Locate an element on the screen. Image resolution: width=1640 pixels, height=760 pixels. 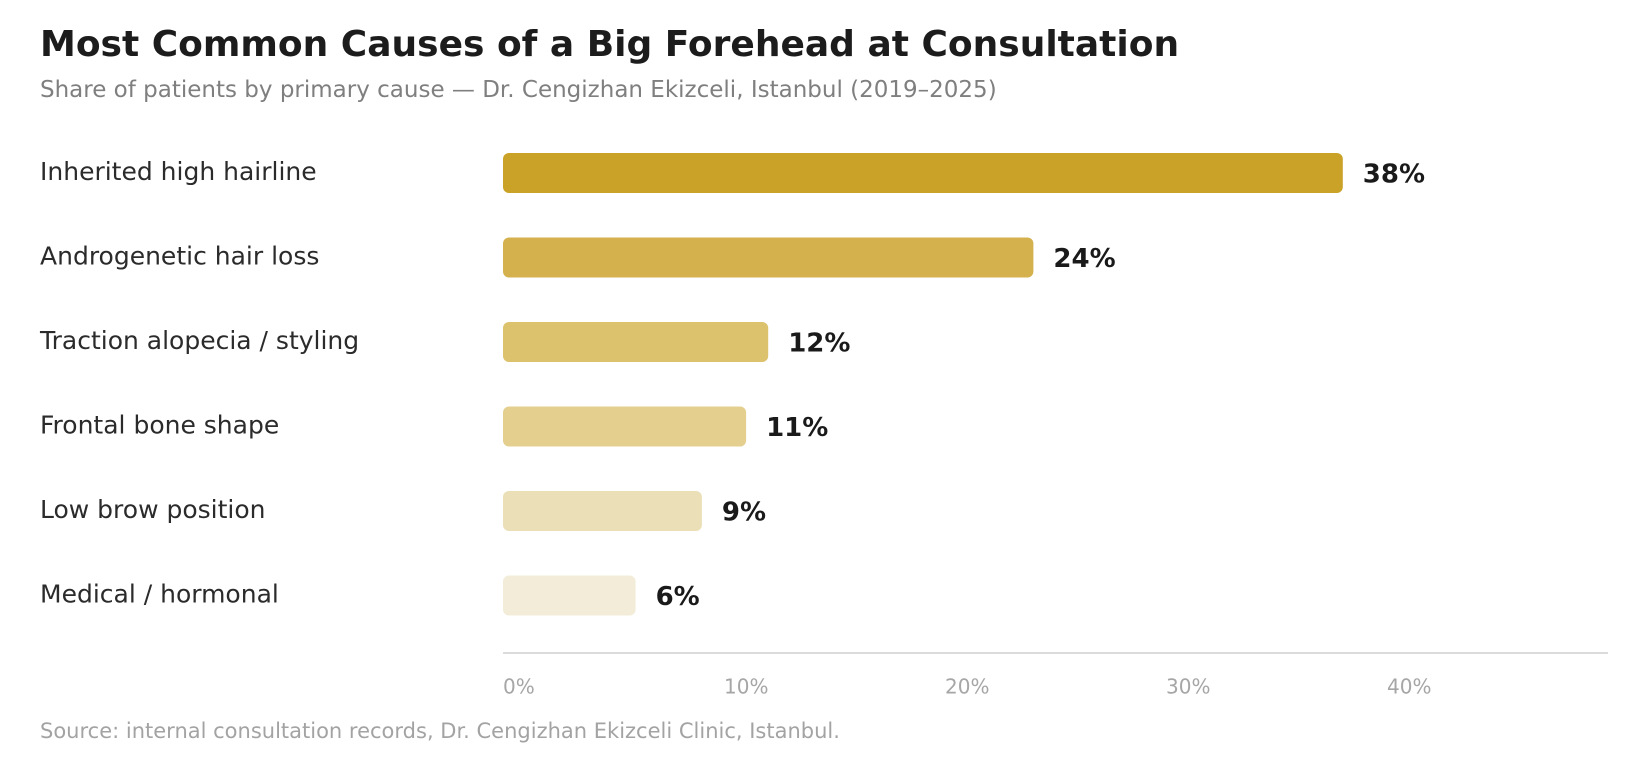
value-label: 38% is located at coordinates (1394, 175).